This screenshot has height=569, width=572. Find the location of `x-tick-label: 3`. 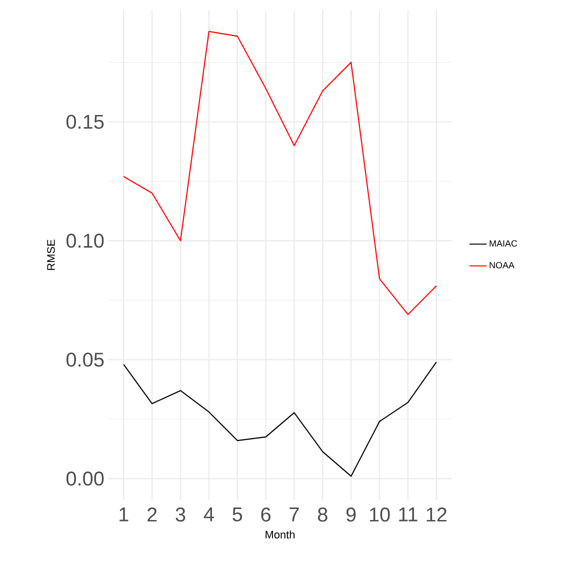

x-tick-label: 3 is located at coordinates (181, 515).